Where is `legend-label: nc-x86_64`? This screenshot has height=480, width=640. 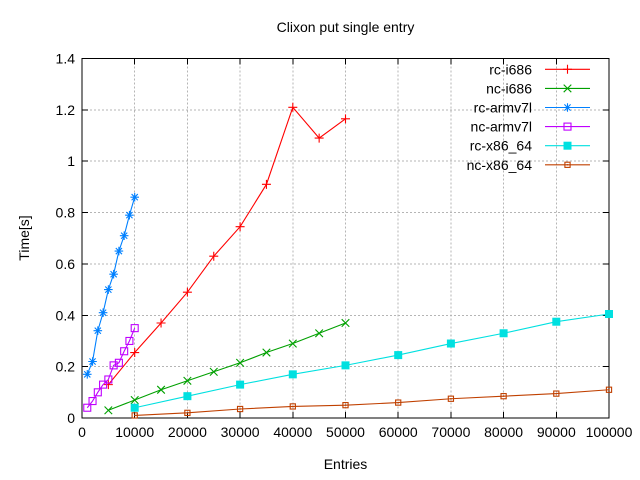 legend-label: nc-x86_64 is located at coordinates (500, 165).